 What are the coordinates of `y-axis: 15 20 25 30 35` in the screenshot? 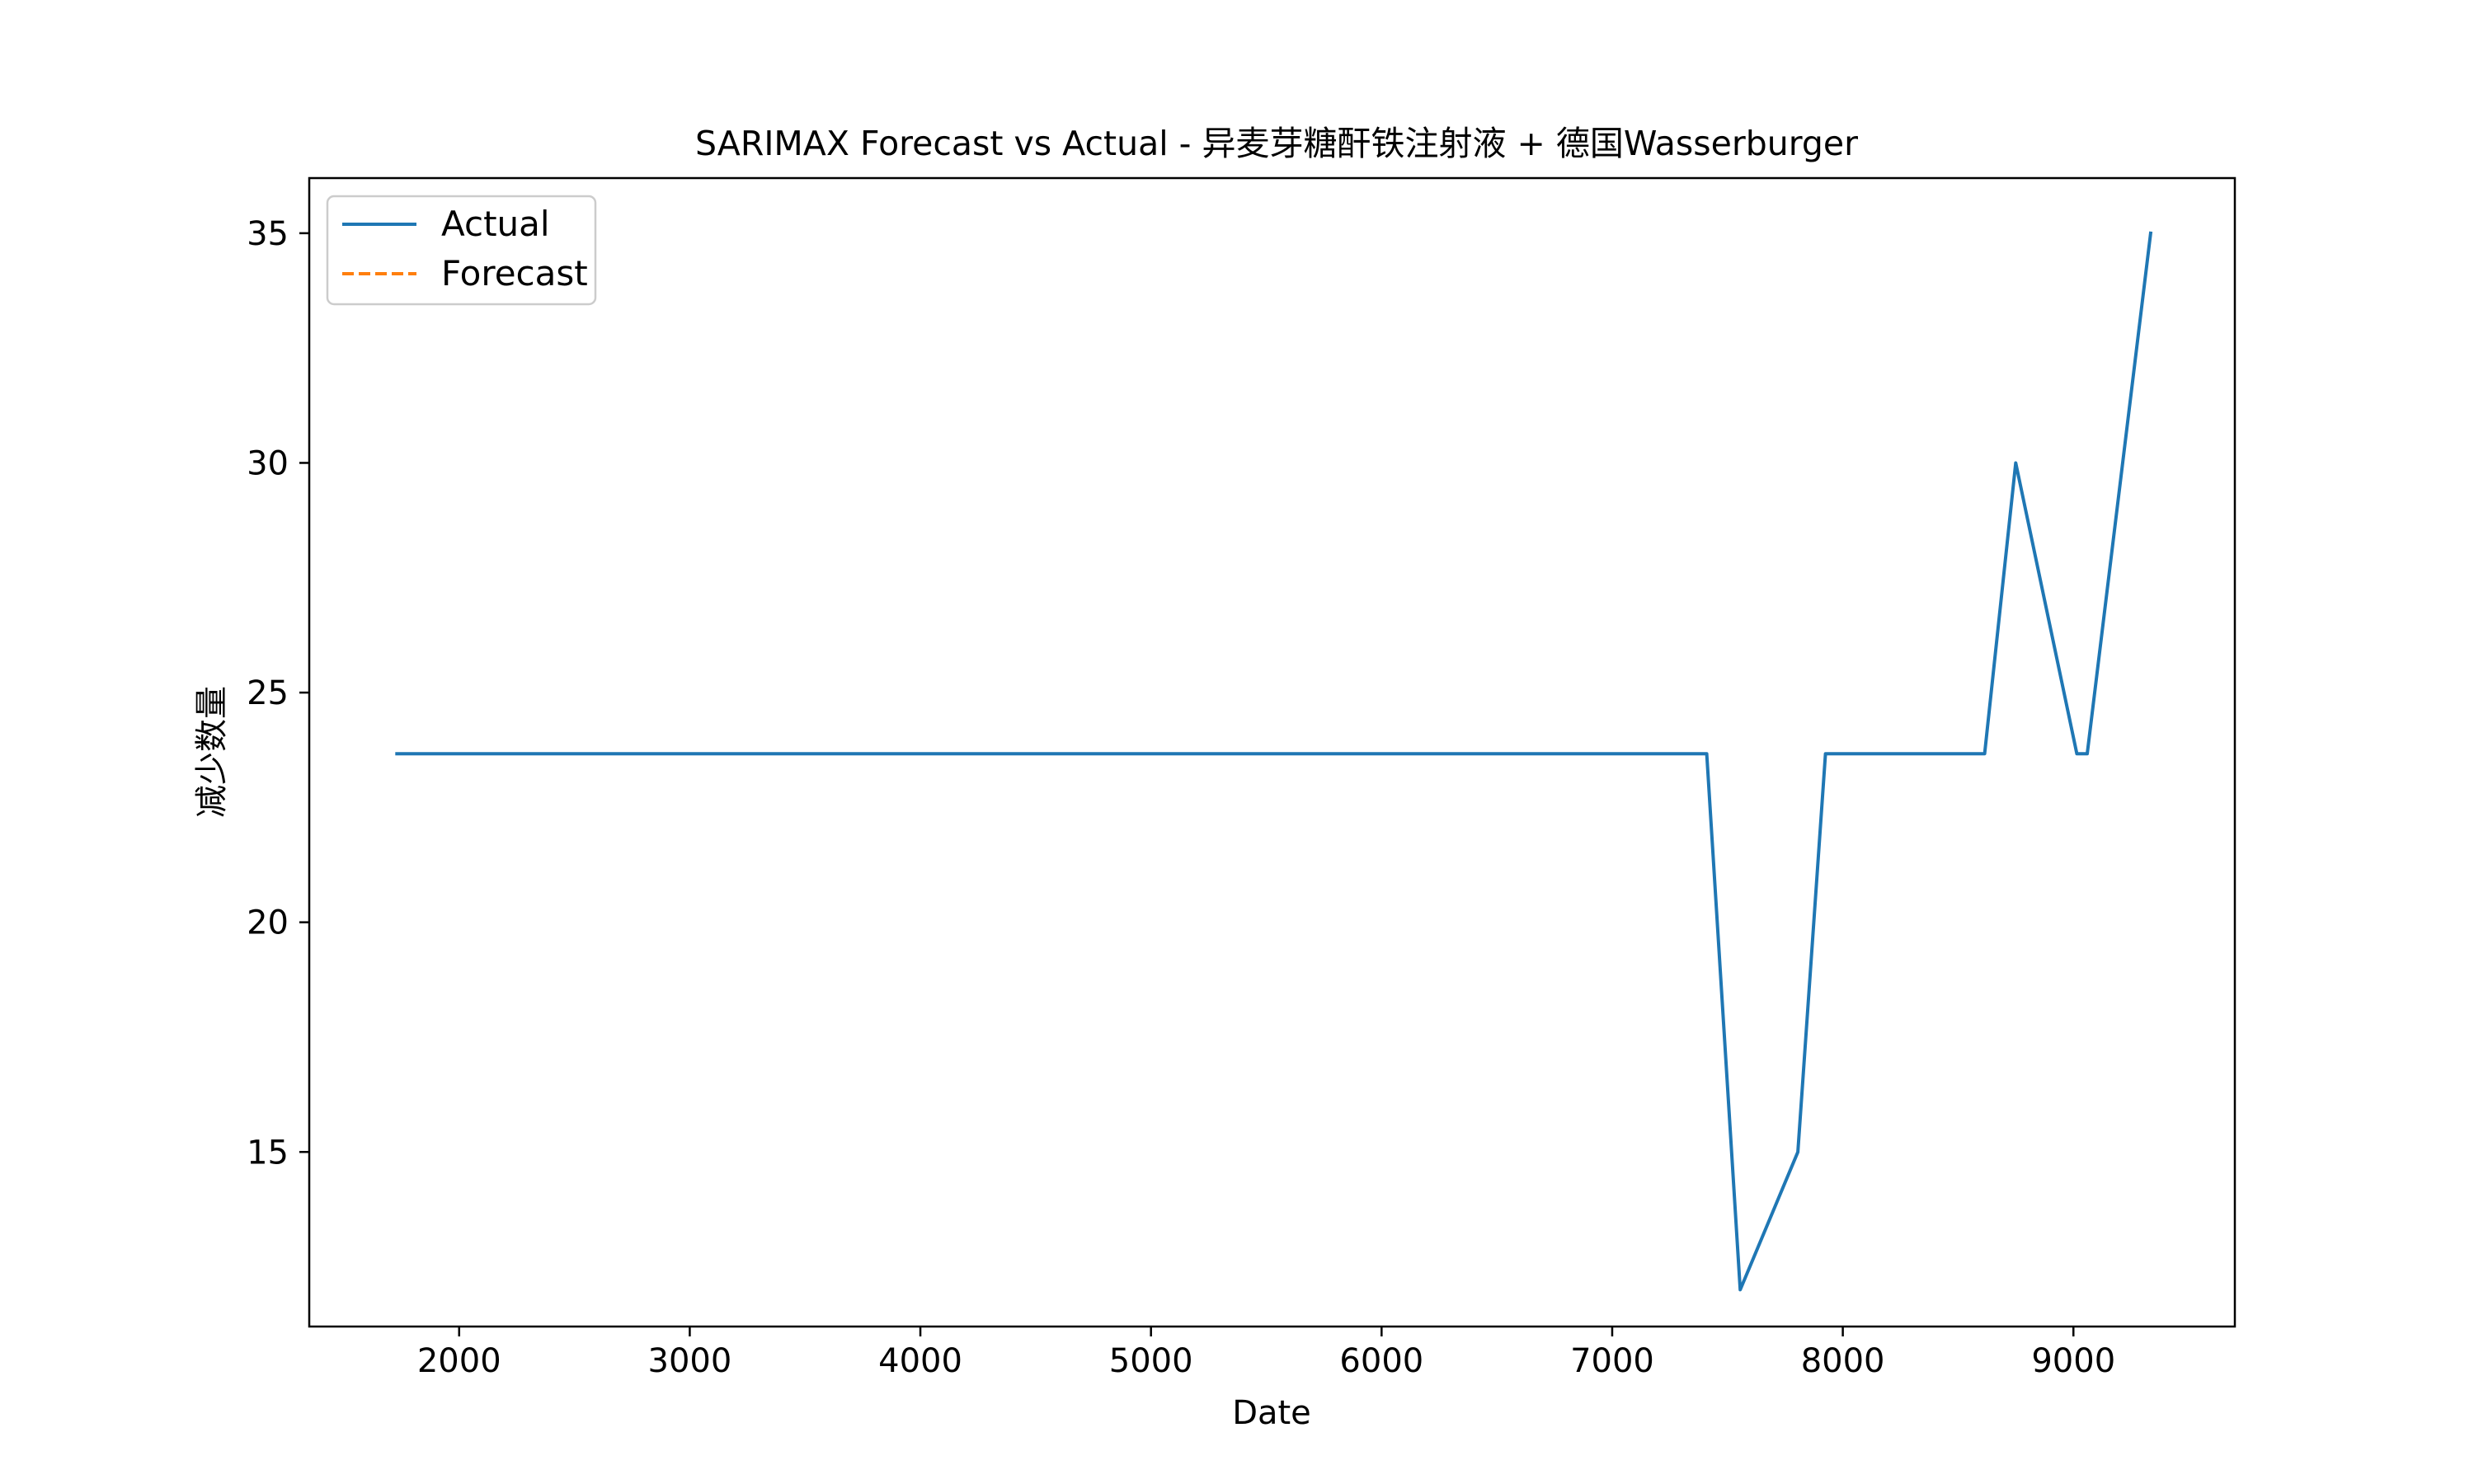 It's located at (278, 693).